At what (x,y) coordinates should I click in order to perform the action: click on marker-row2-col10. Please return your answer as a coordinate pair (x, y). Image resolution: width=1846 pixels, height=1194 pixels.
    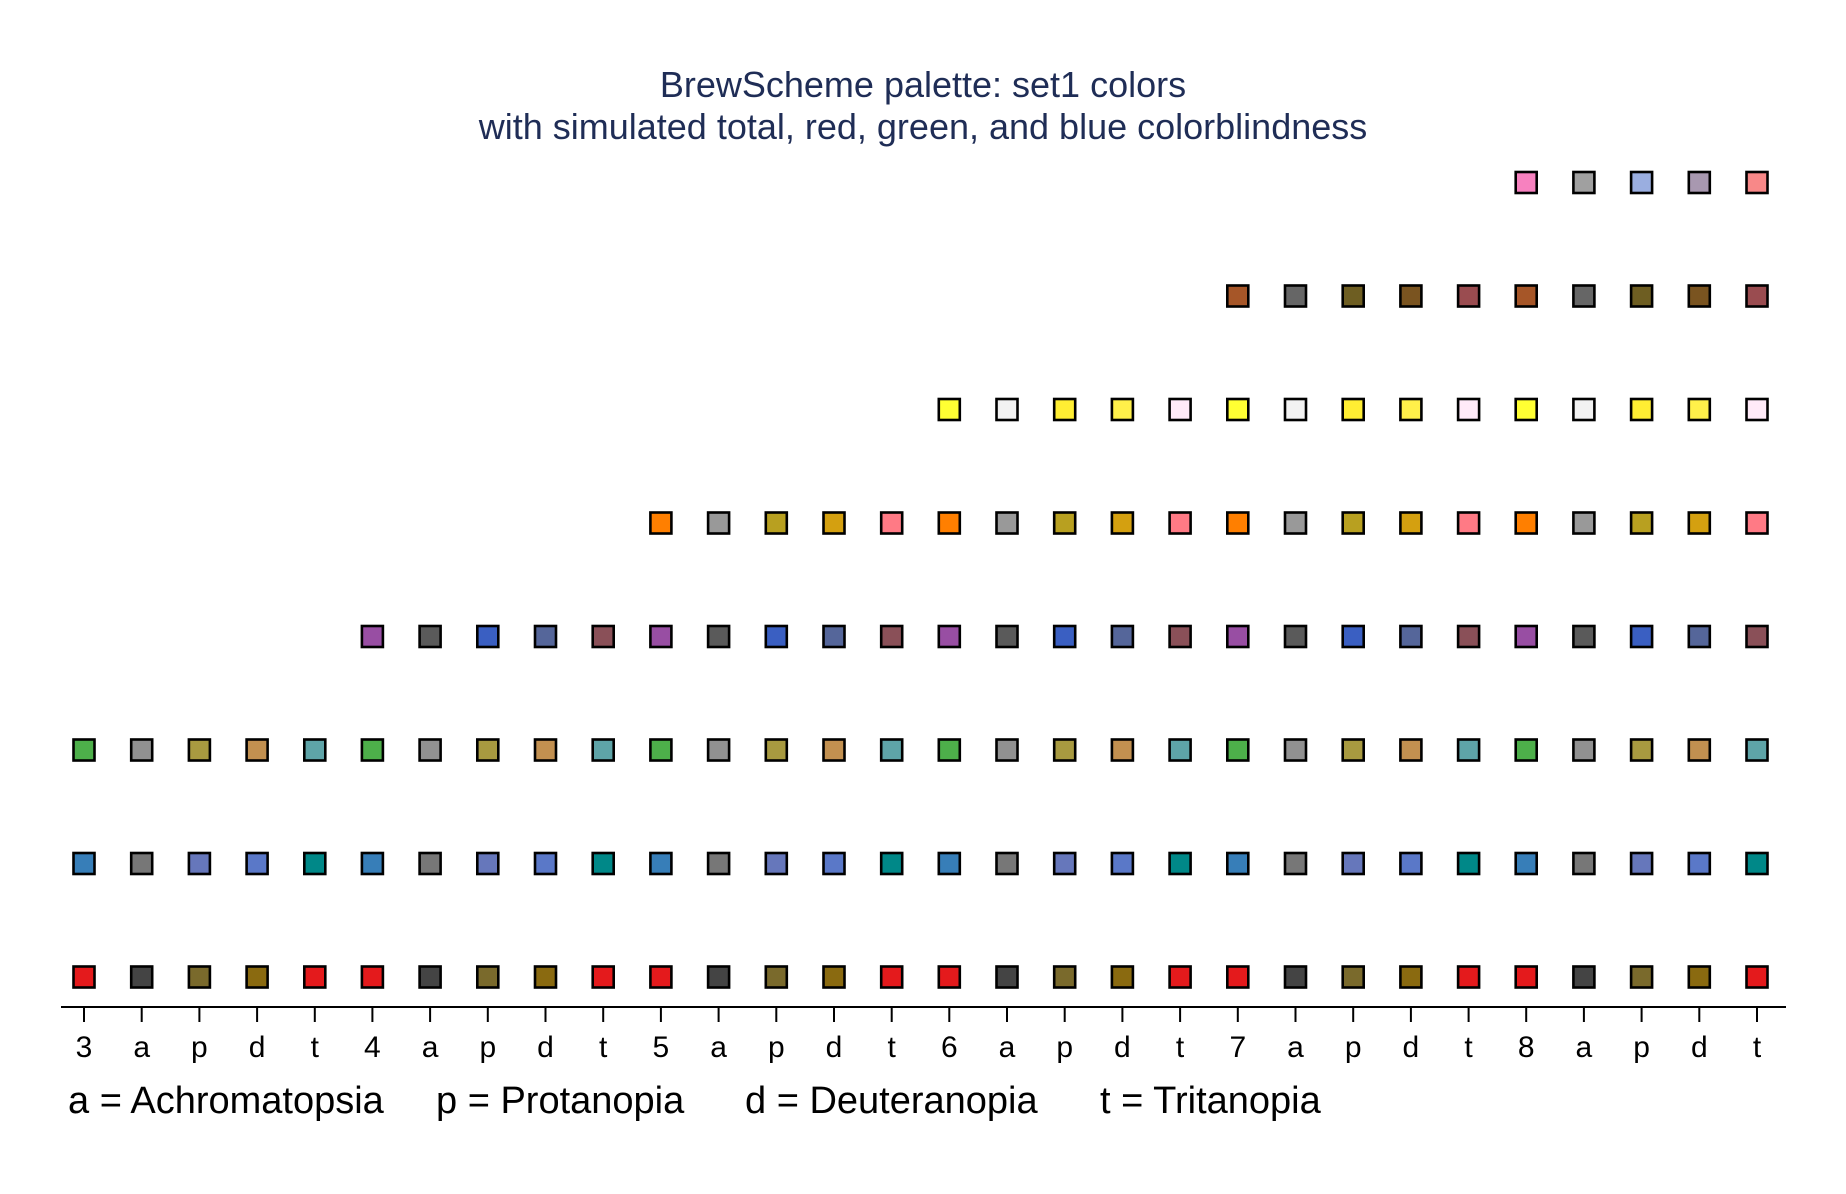
    Looking at the image, I should click on (603, 863).